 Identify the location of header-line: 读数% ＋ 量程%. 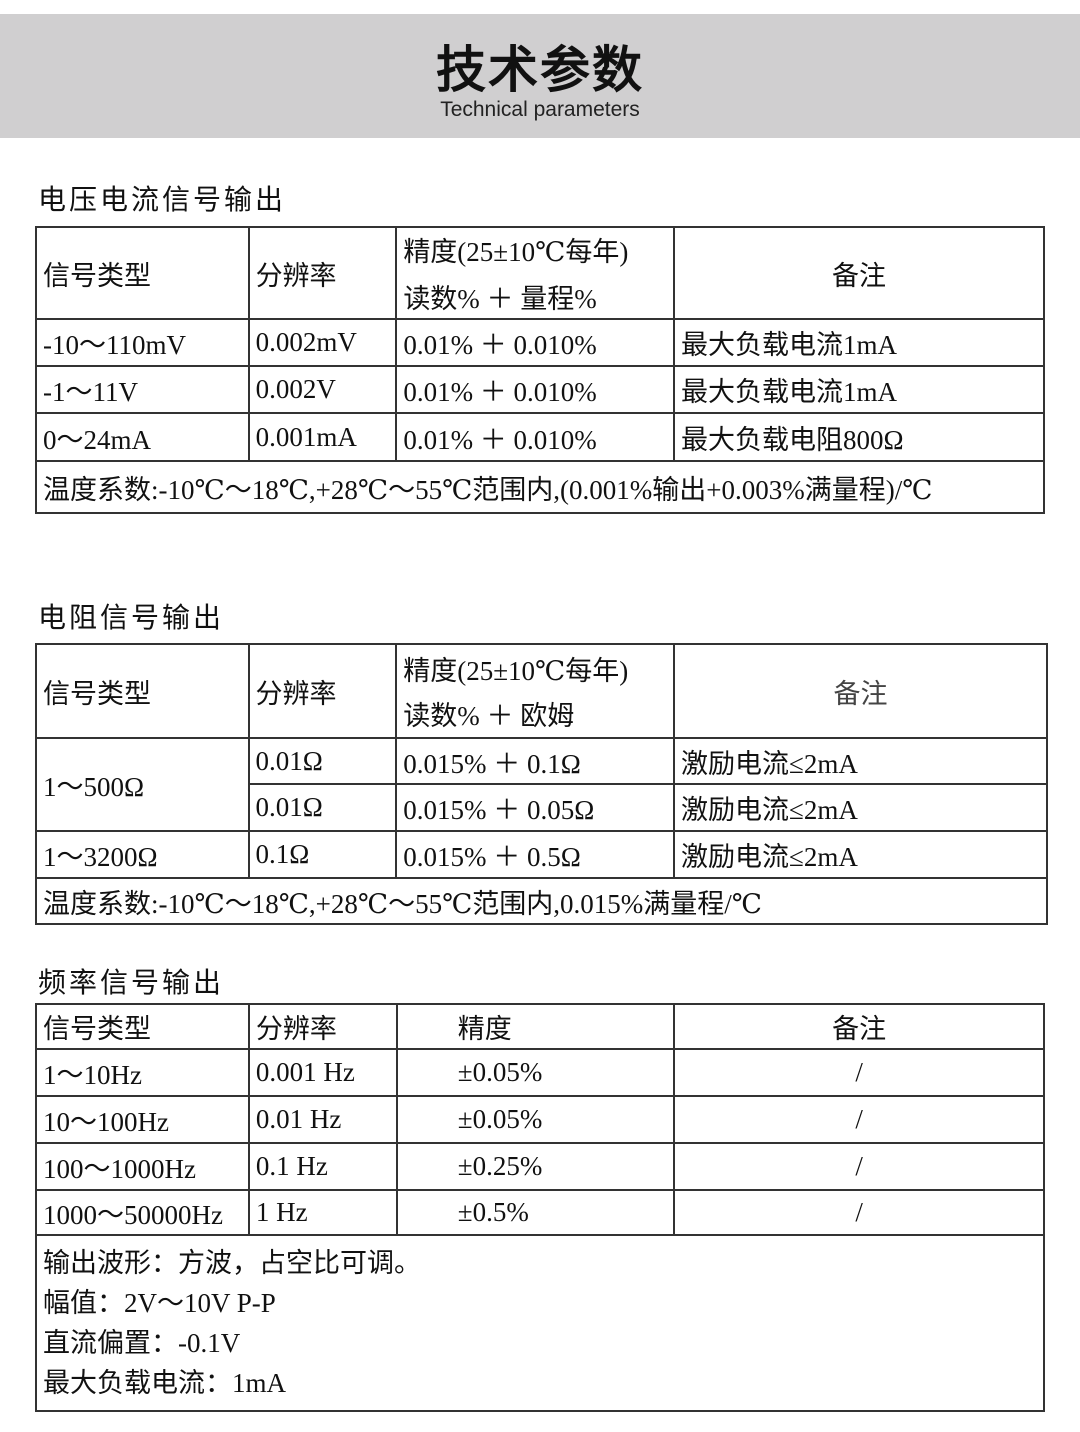
(500, 299).